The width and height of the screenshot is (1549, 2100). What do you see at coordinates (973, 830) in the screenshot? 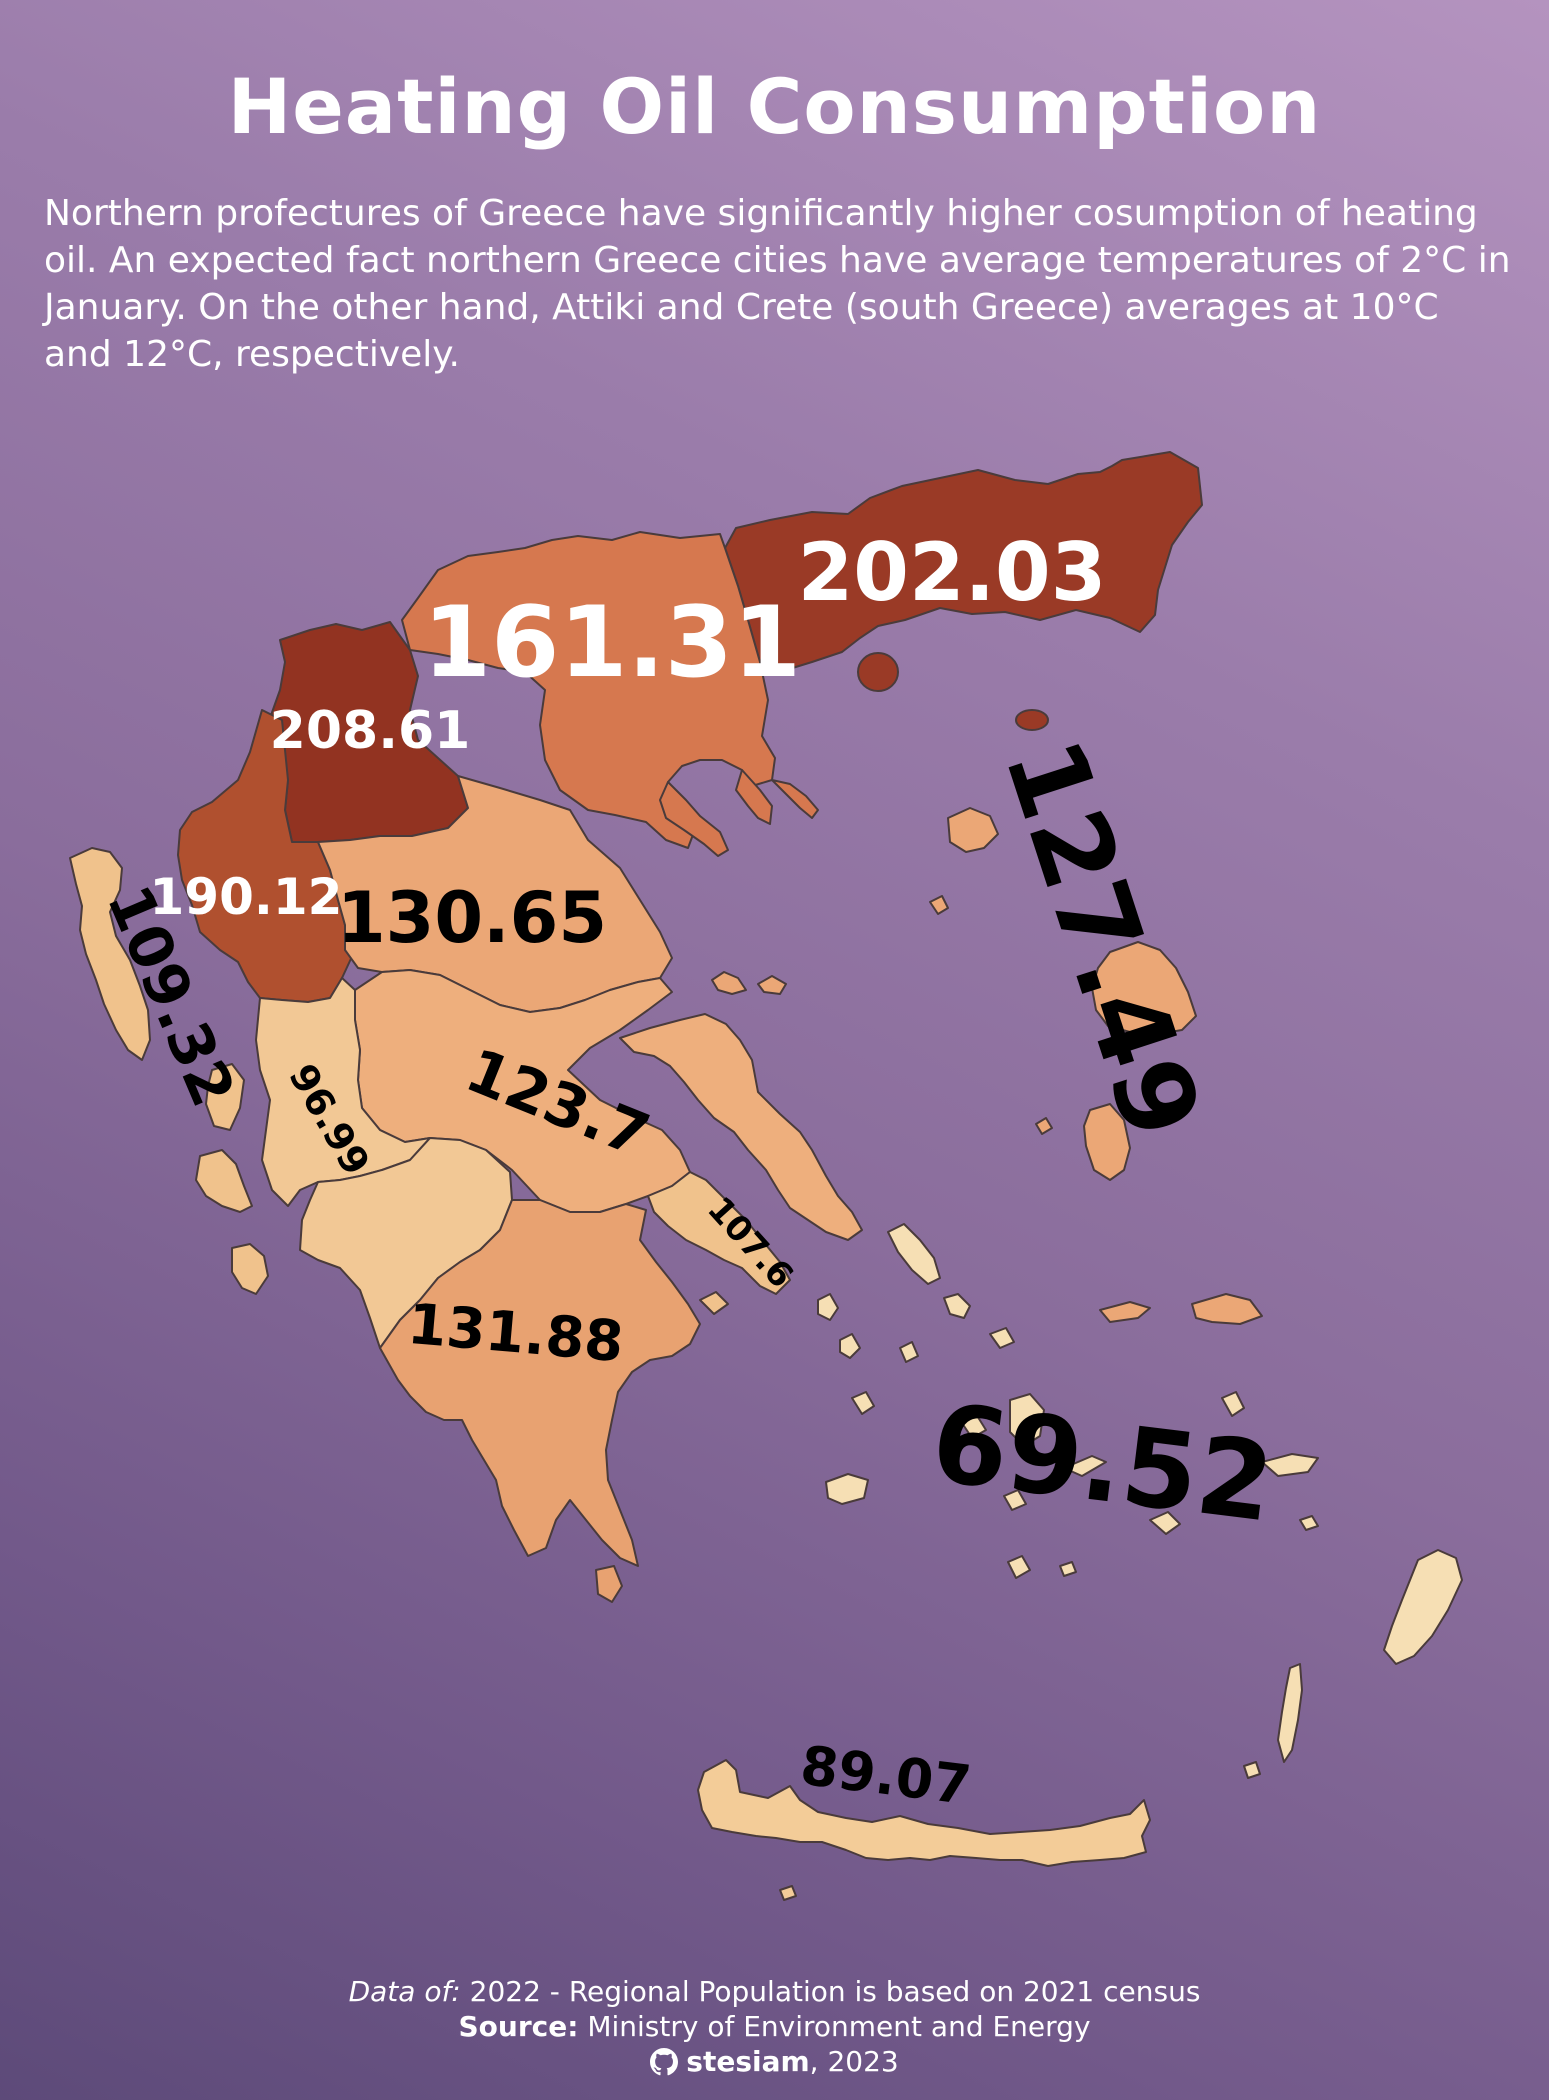
I see `island-lemnos` at bounding box center [973, 830].